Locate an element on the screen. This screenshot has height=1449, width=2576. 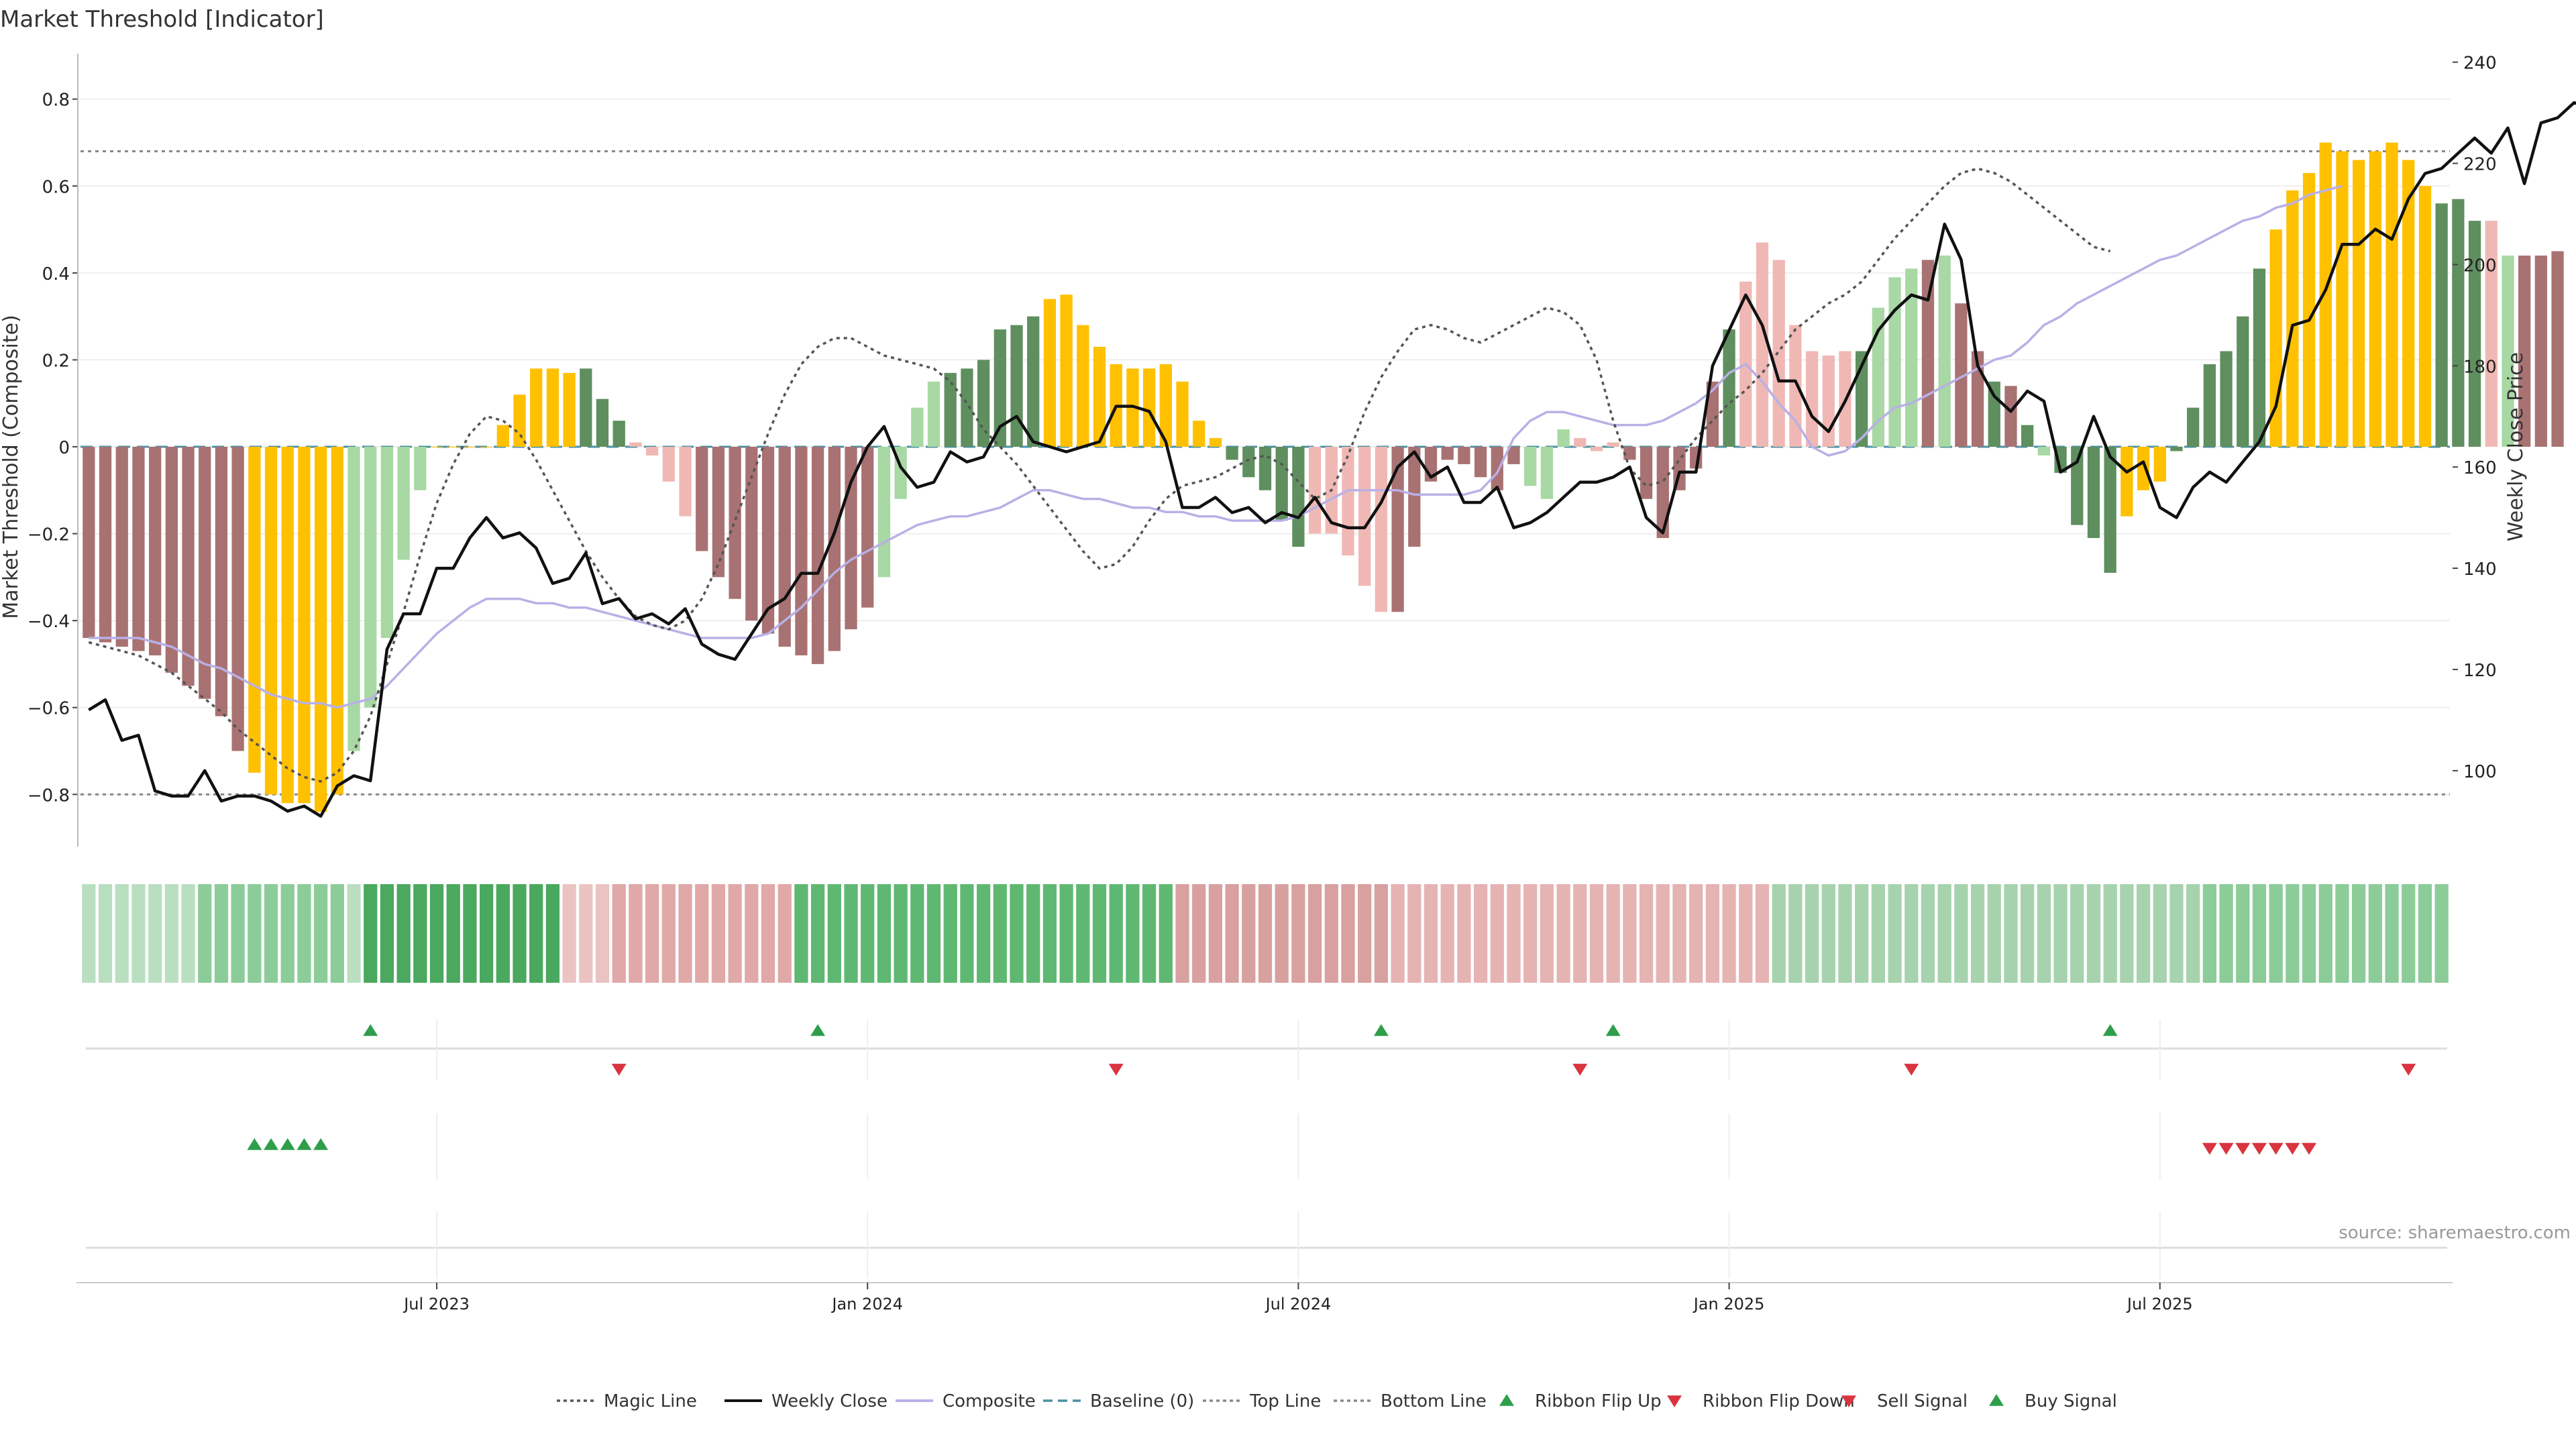
legend-item: Weekly Close is located at coordinates (806, 1401).